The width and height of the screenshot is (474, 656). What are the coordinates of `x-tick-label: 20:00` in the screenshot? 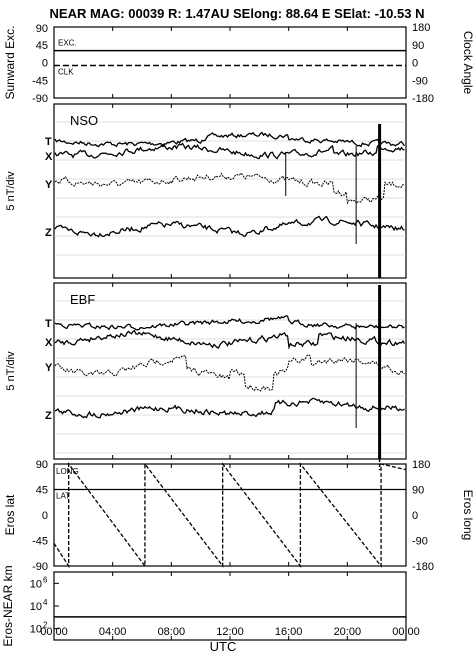 It's located at (348, 632).